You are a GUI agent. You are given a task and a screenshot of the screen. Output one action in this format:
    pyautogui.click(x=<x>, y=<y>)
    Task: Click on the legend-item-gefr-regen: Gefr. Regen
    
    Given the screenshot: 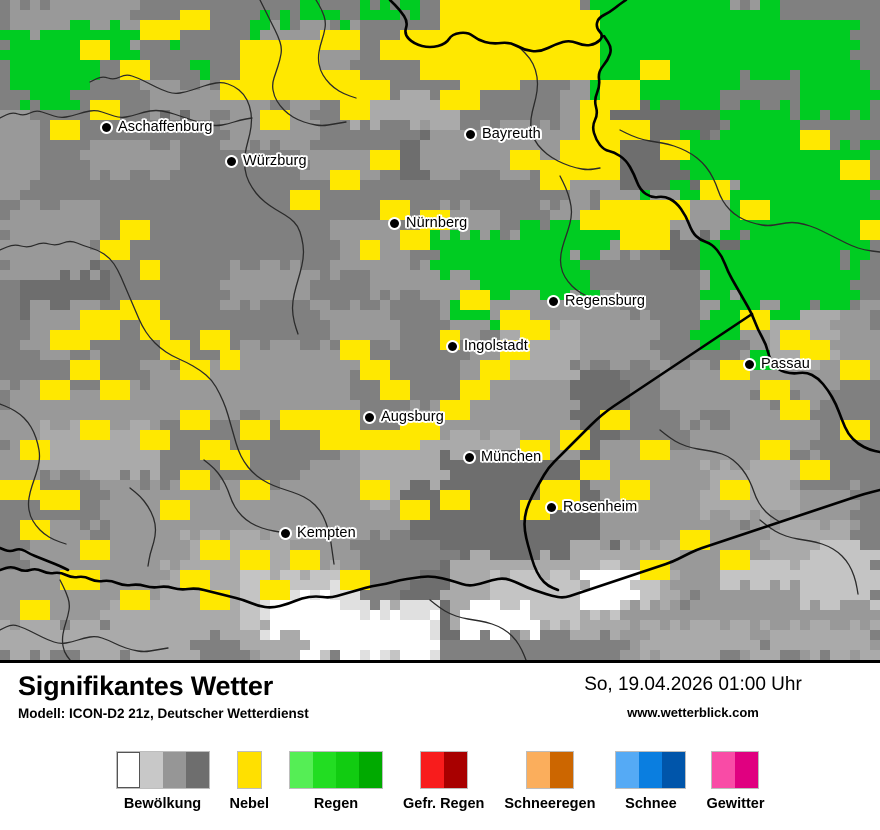 What is the action you would take?
    pyautogui.click(x=443, y=781)
    